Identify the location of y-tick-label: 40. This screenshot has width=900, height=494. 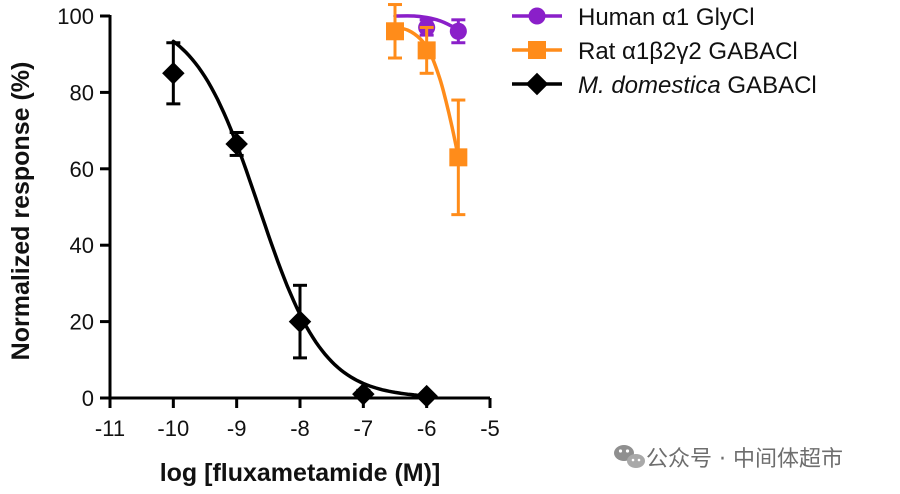
(82, 245).